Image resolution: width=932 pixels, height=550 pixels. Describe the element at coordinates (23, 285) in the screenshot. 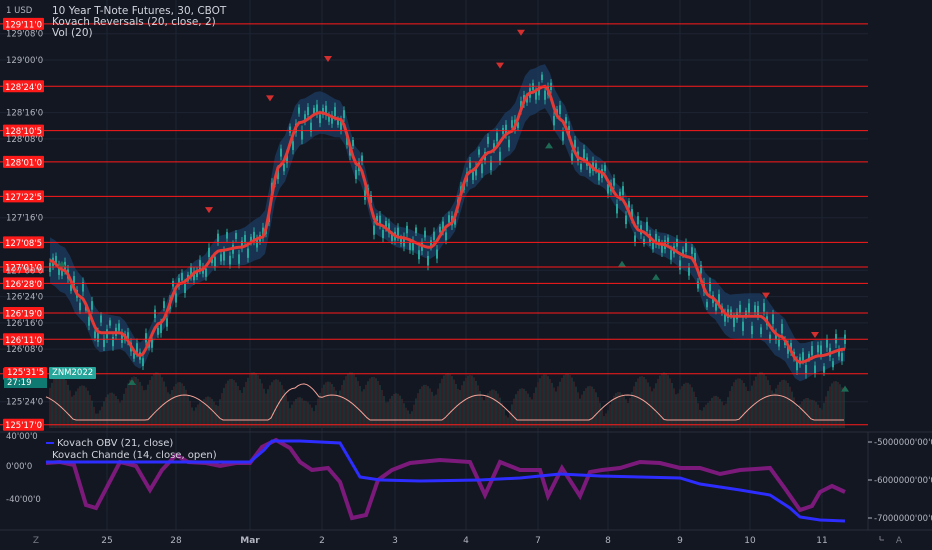

I see `level-badge-text: 126'28'0` at that location.